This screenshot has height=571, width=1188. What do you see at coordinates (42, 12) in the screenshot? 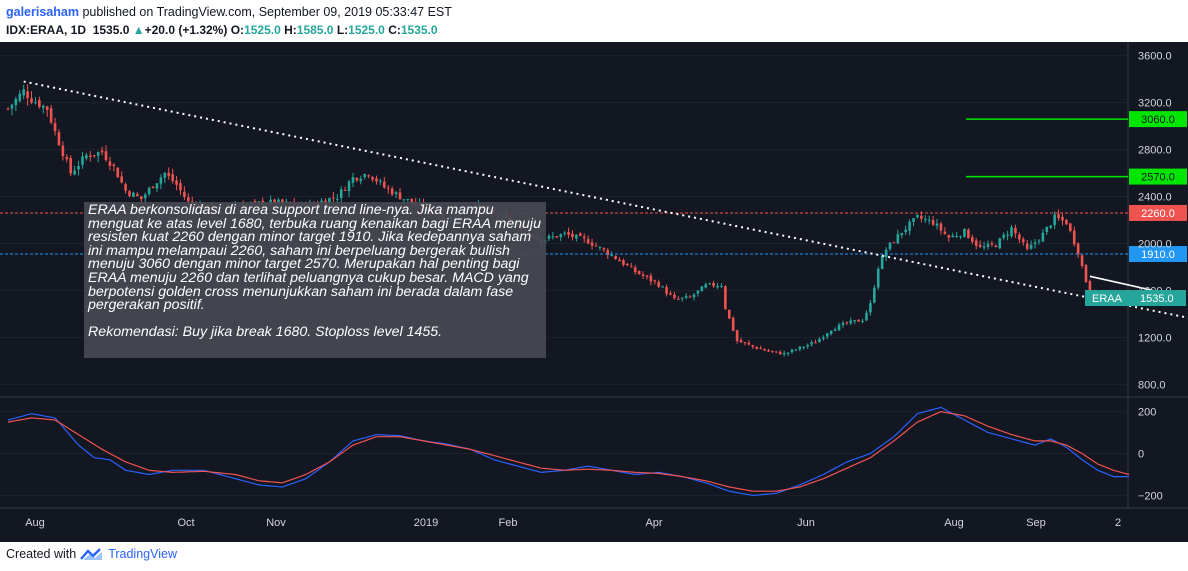
I see `author-link: galerisaham` at bounding box center [42, 12].